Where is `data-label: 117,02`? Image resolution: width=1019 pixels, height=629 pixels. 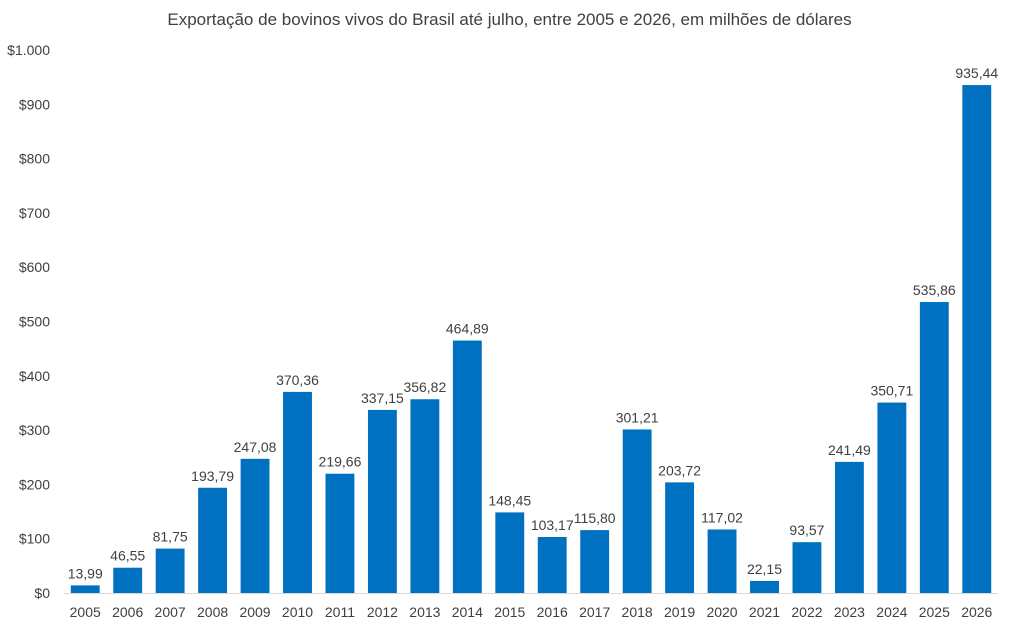
data-label: 117,02 is located at coordinates (722, 517).